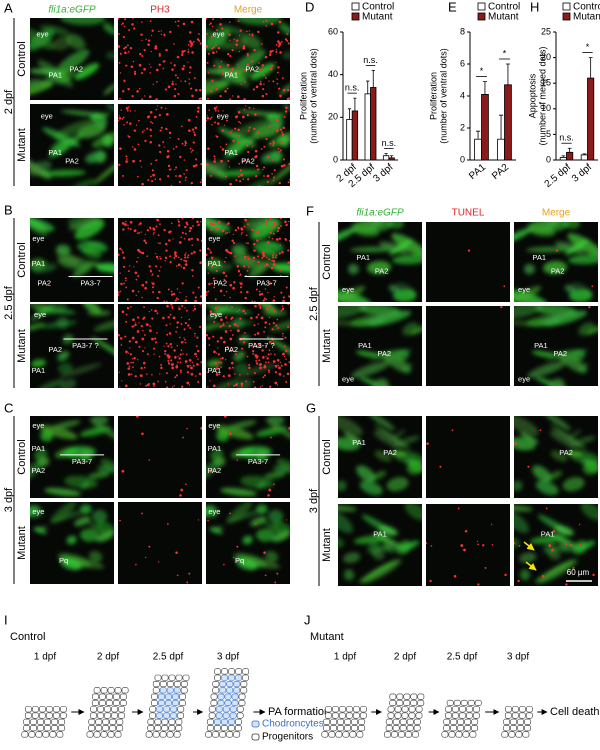  I want to click on significance-label: n.s., so click(370, 60).